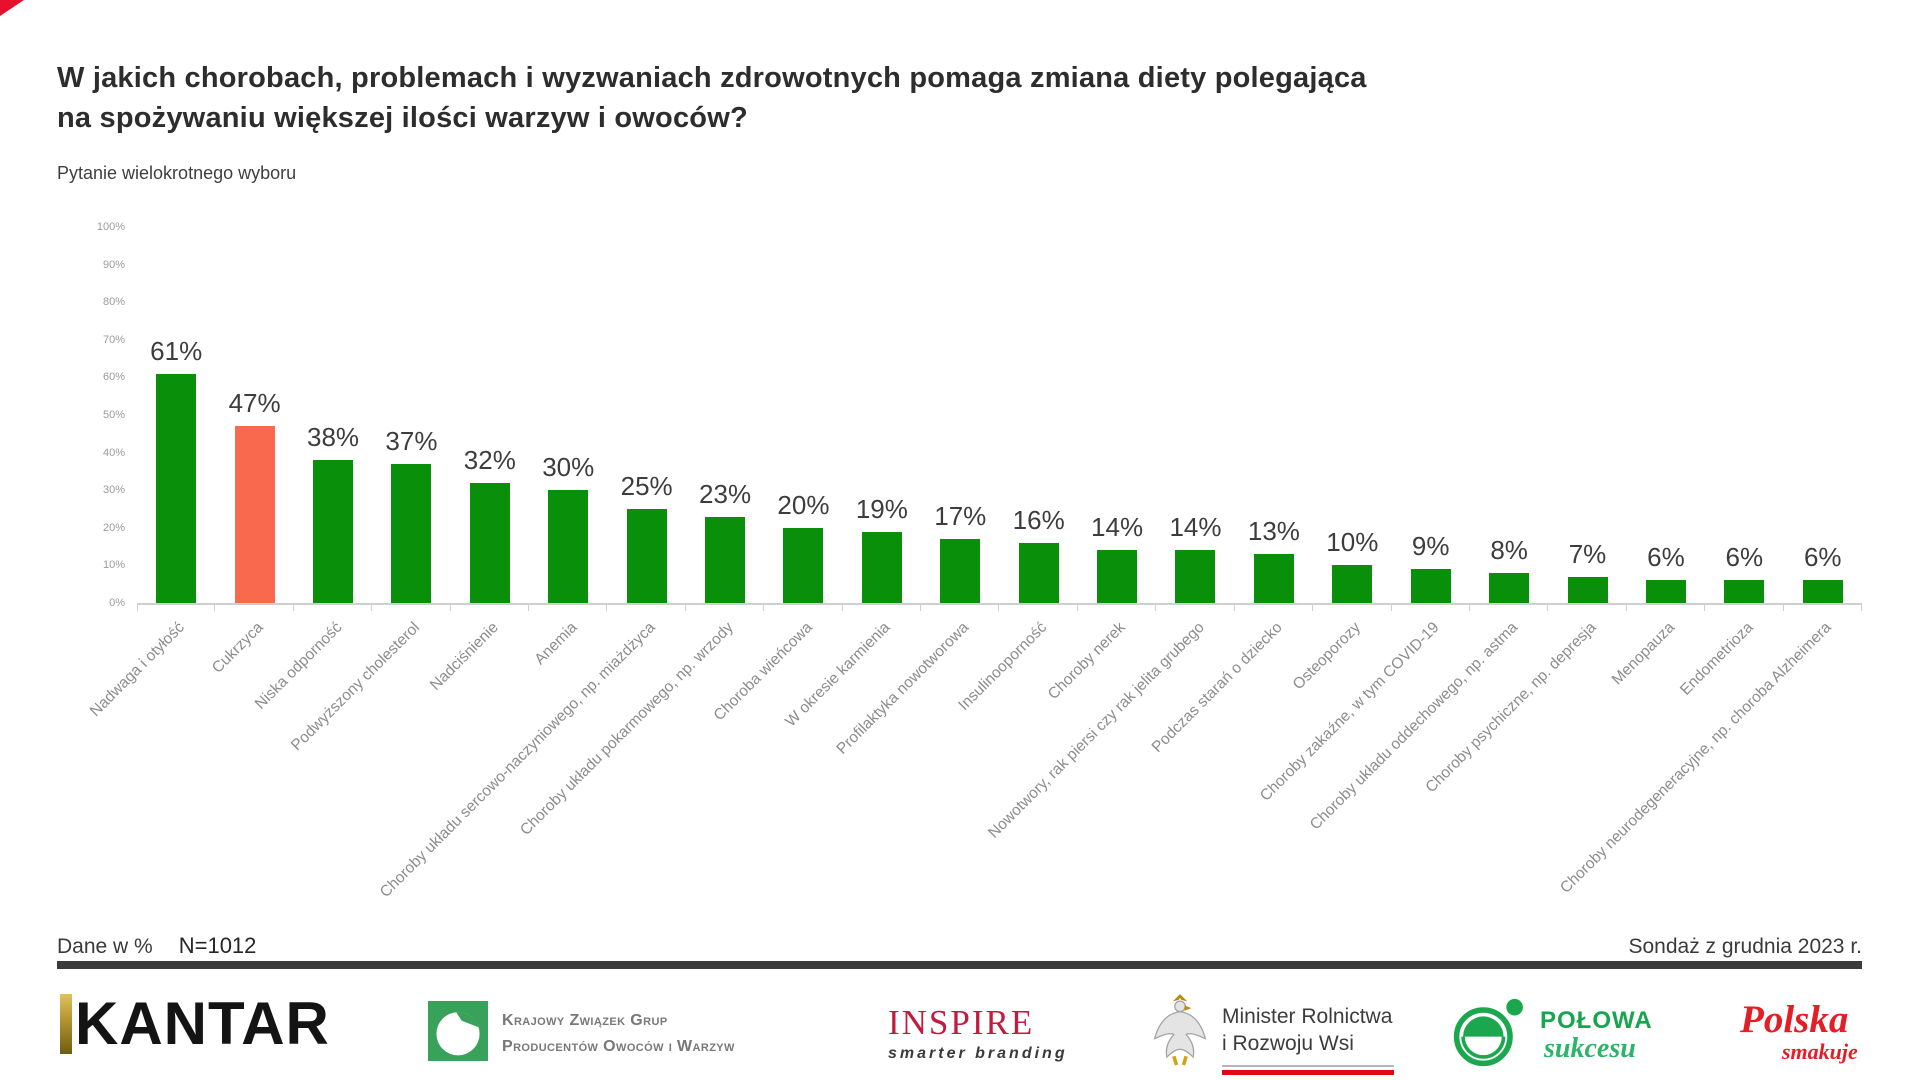  I want to click on kzg-name-line1: Krajowy Związek Grup, so click(585, 1020).